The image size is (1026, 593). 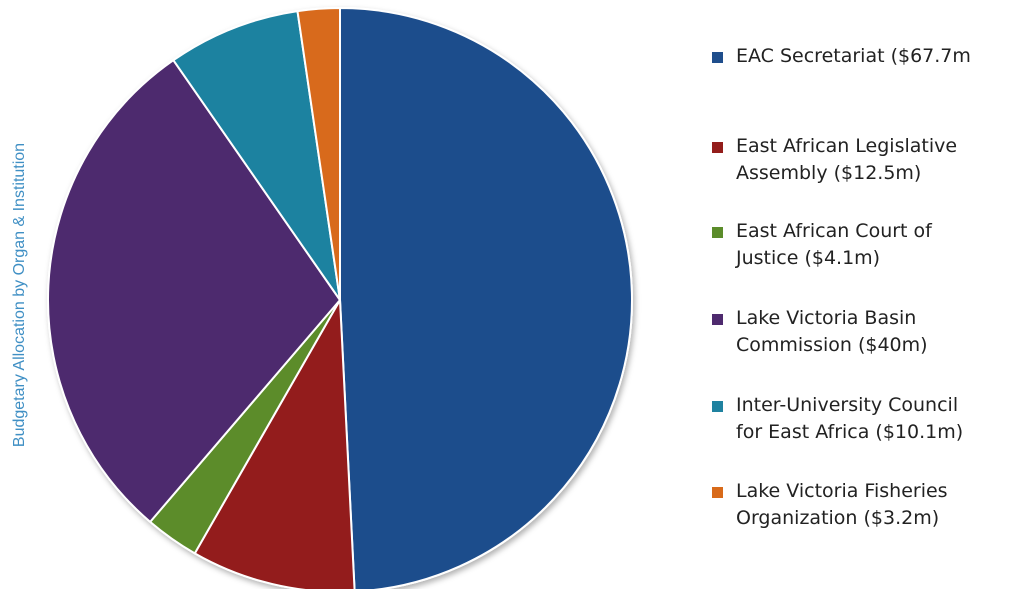 What do you see at coordinates (834, 244) in the screenshot?
I see `legend-label: East African Court of Justice ($4.1m)` at bounding box center [834, 244].